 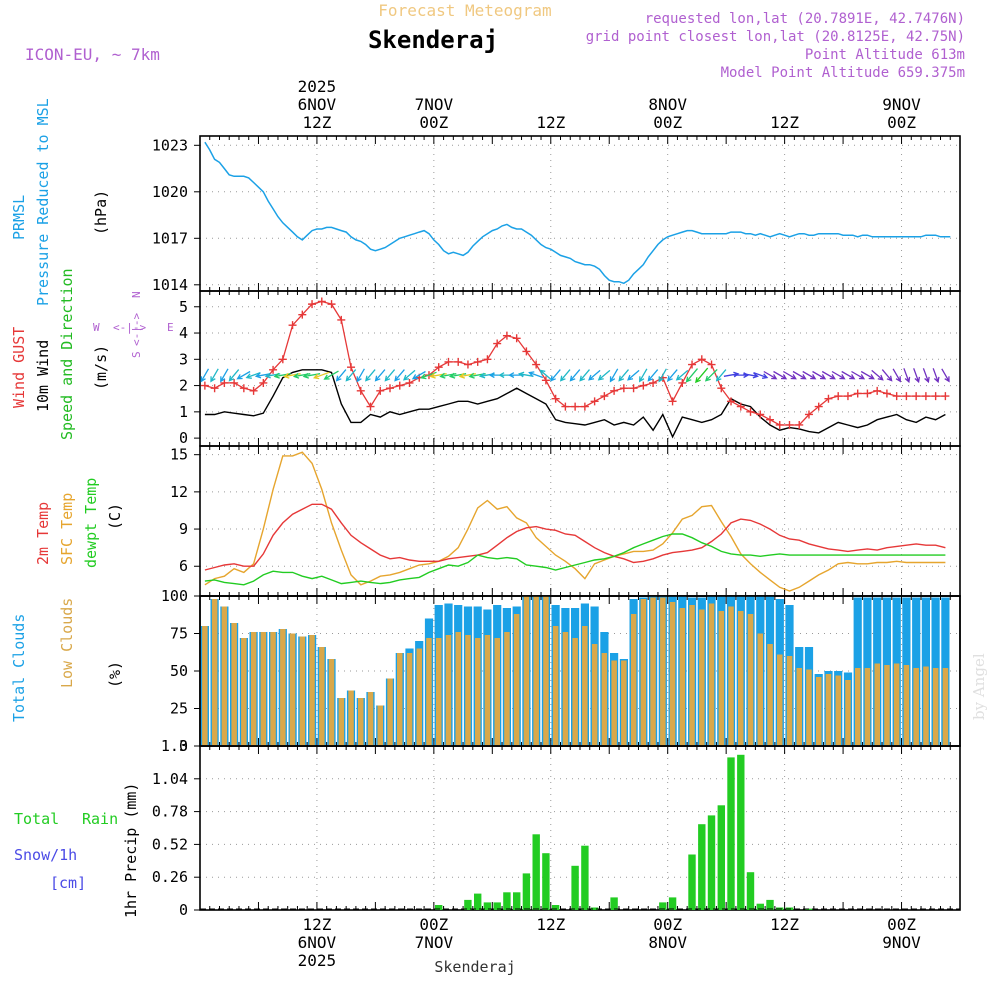 What do you see at coordinates (433, 924) in the screenshot?
I see `bottom-time-label: 00Z` at bounding box center [433, 924].